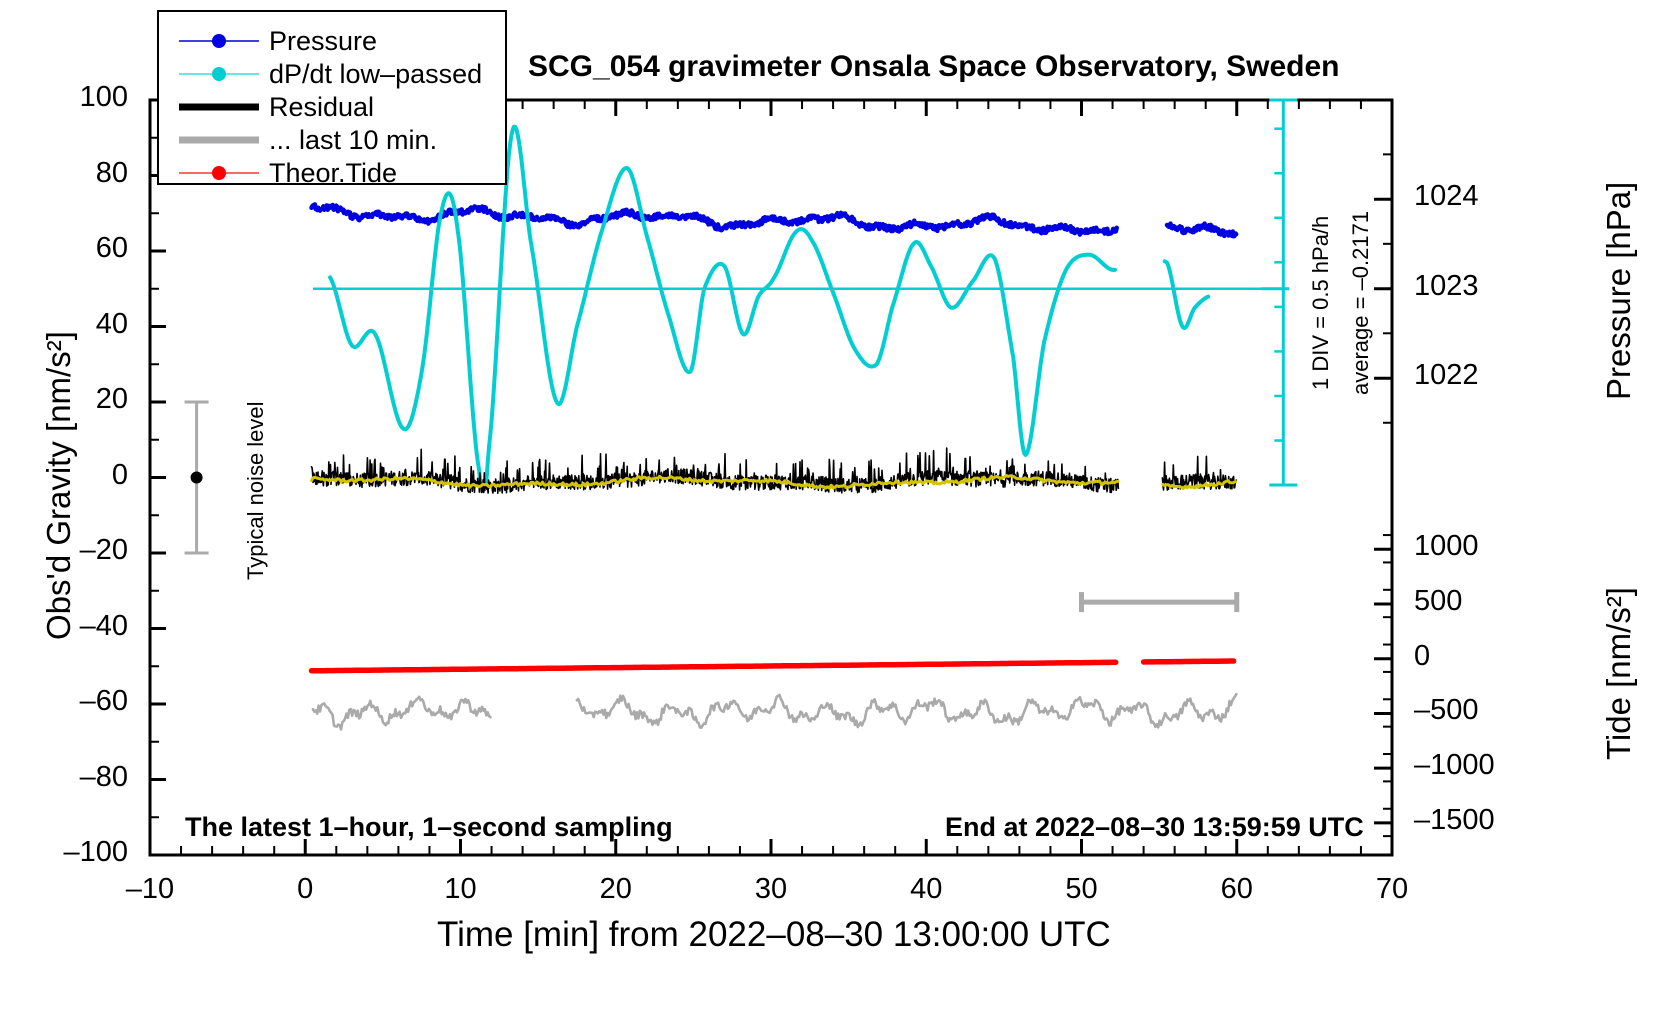 The image size is (1660, 1020). Describe the element at coordinates (376, 74) in the screenshot. I see `legend-label-dpdt: dP/dt low–passed` at that location.